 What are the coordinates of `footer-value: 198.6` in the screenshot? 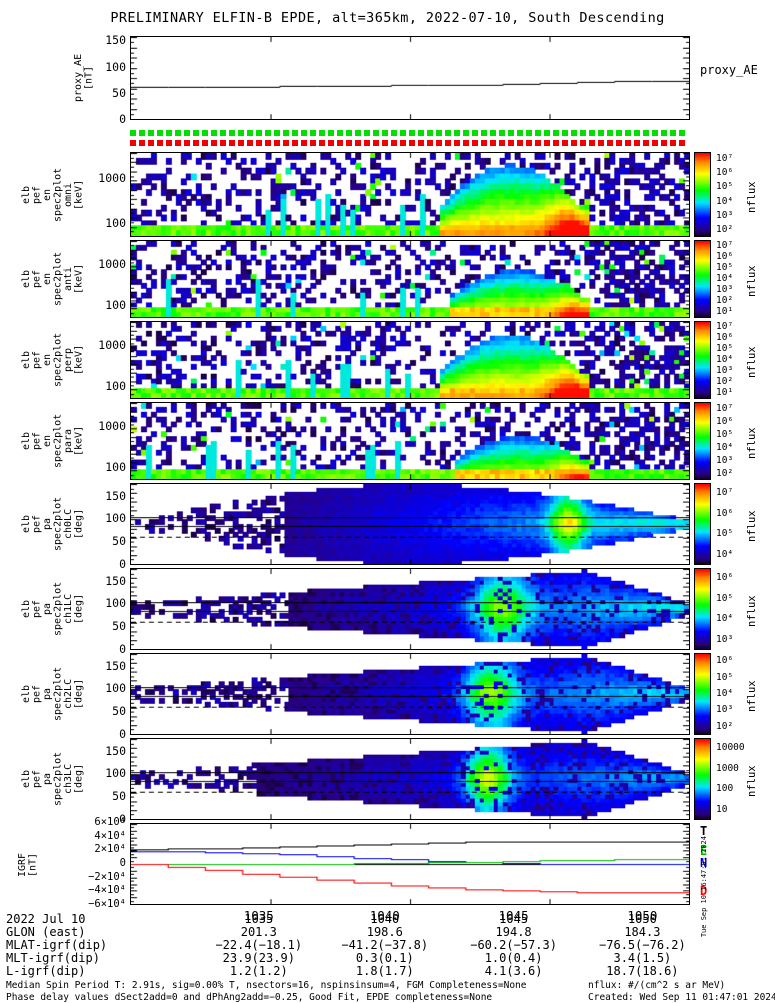 It's located at (384, 932).